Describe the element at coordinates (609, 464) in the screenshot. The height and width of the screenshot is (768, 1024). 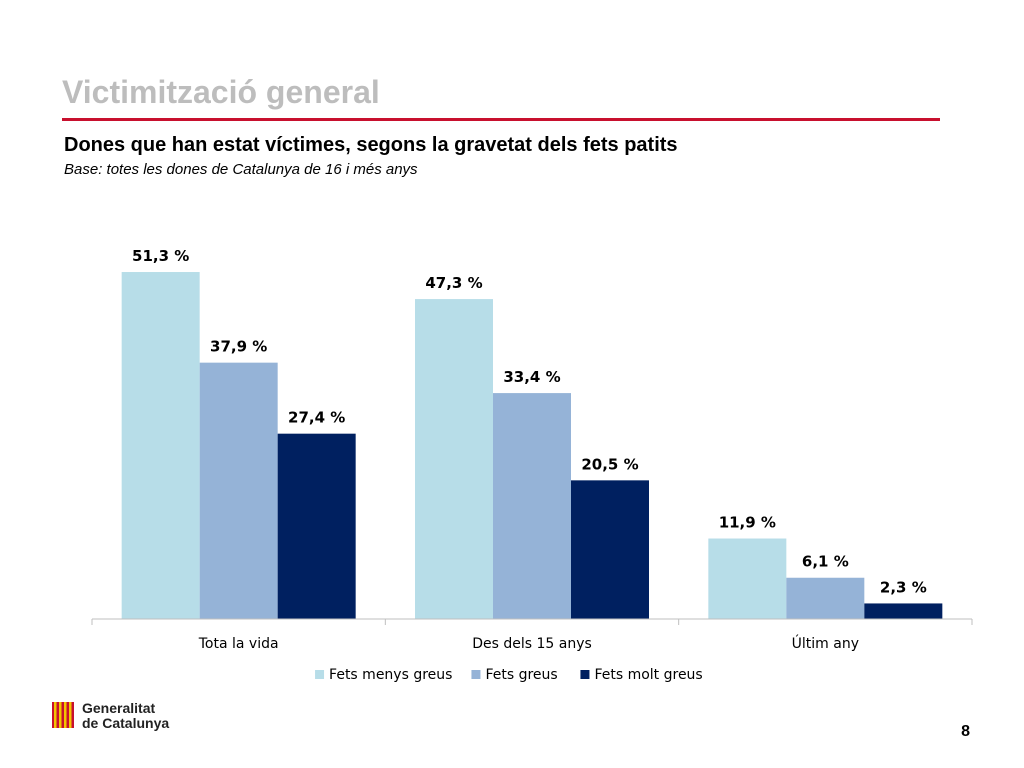
I see `data-label: 20,5 %` at that location.